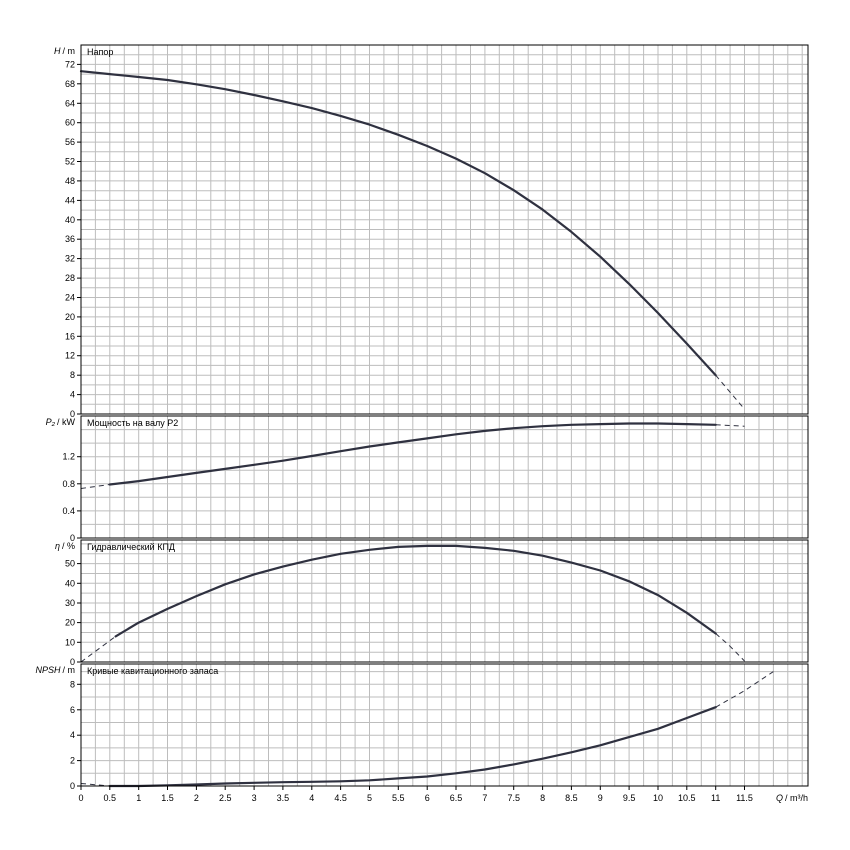 This screenshot has width=850, height=850. Describe the element at coordinates (70, 181) in the screenshot. I see `y-tick-label: 48` at that location.